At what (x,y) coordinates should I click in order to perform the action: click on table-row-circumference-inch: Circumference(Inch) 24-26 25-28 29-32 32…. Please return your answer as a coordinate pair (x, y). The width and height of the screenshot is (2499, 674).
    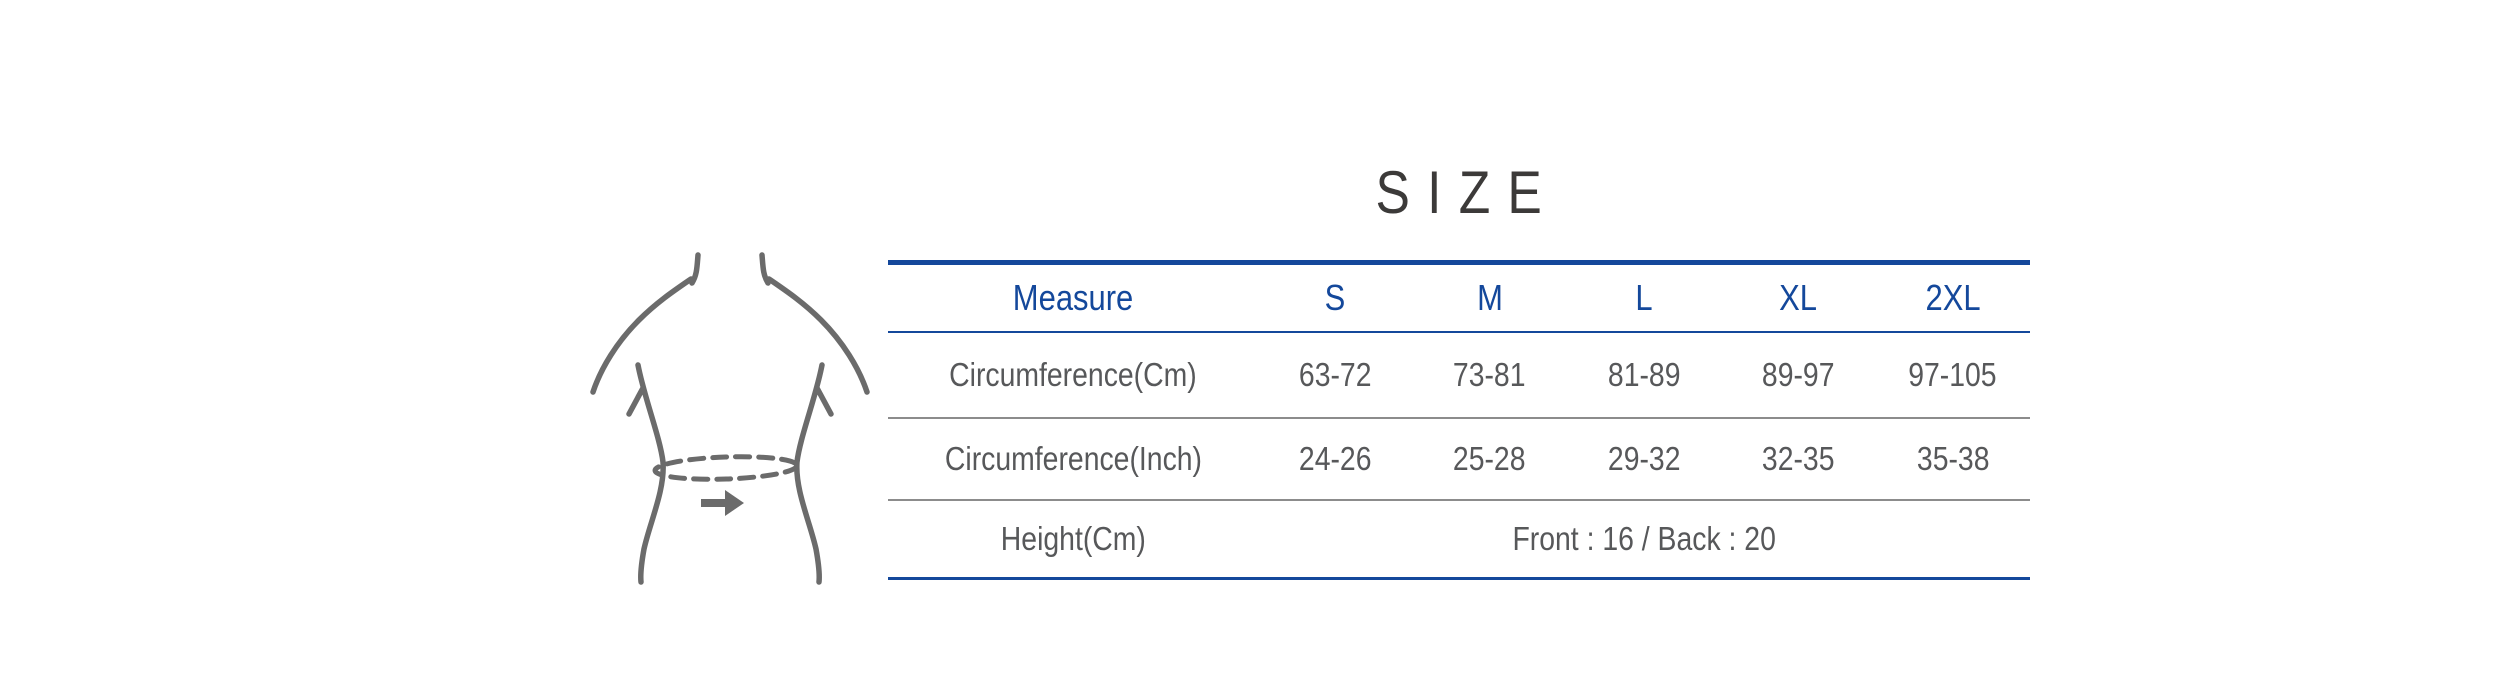
    Looking at the image, I should click on (1459, 459).